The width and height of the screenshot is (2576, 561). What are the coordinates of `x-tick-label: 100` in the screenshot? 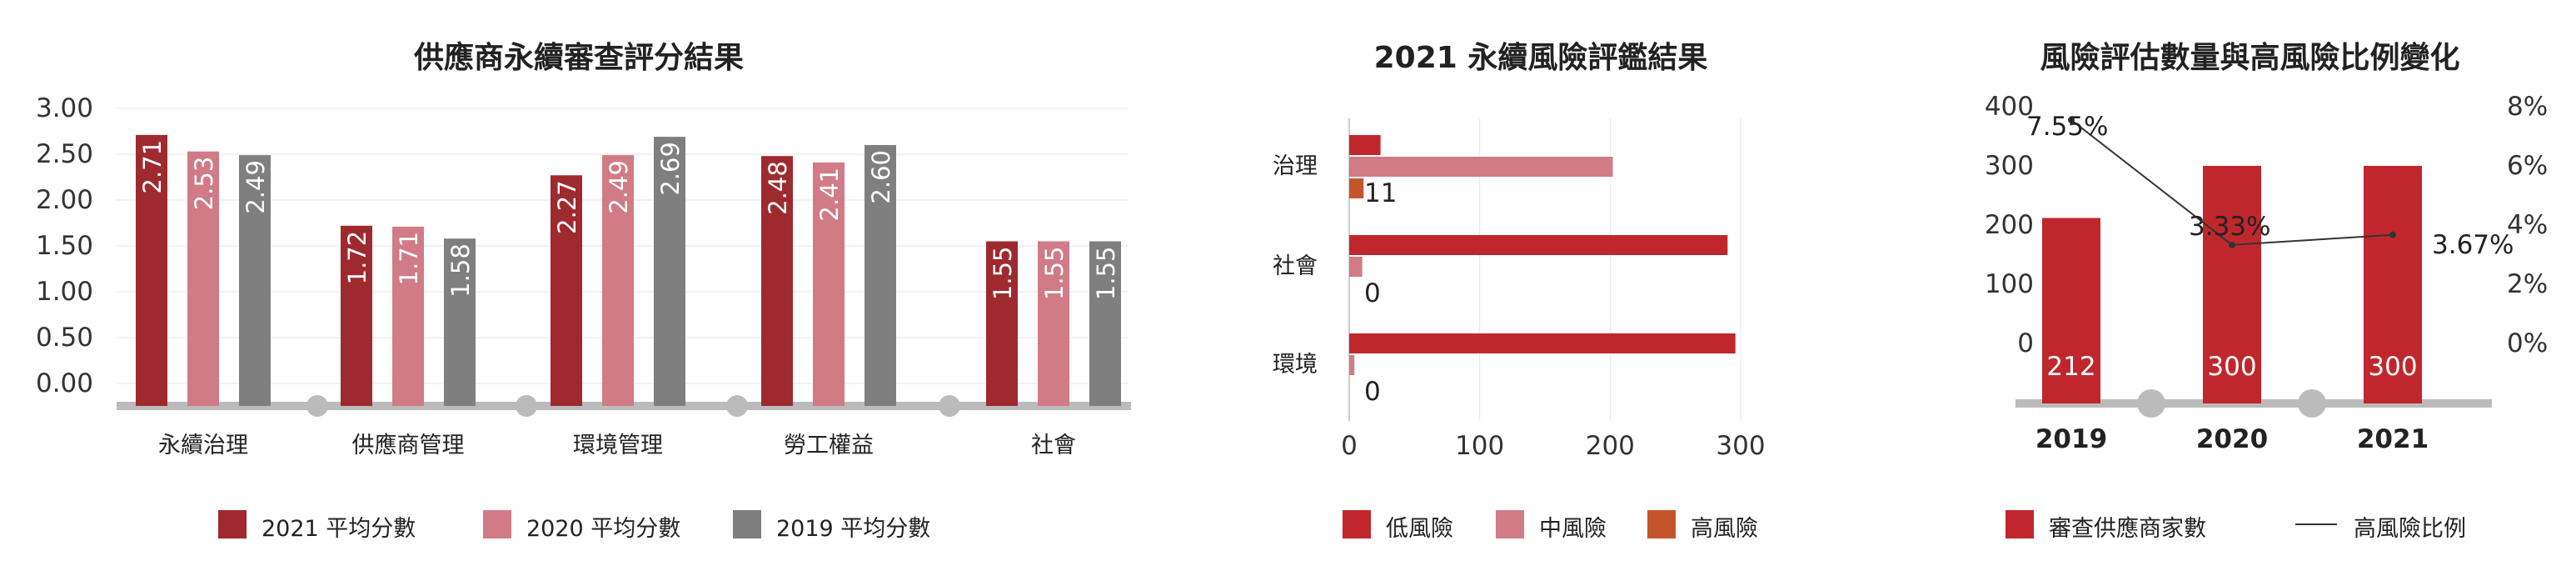 It's located at (1479, 446).